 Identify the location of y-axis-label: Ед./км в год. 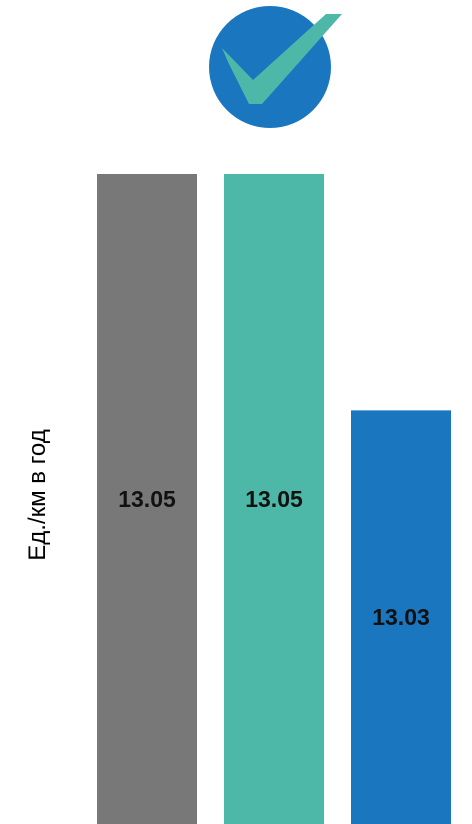
(37, 494).